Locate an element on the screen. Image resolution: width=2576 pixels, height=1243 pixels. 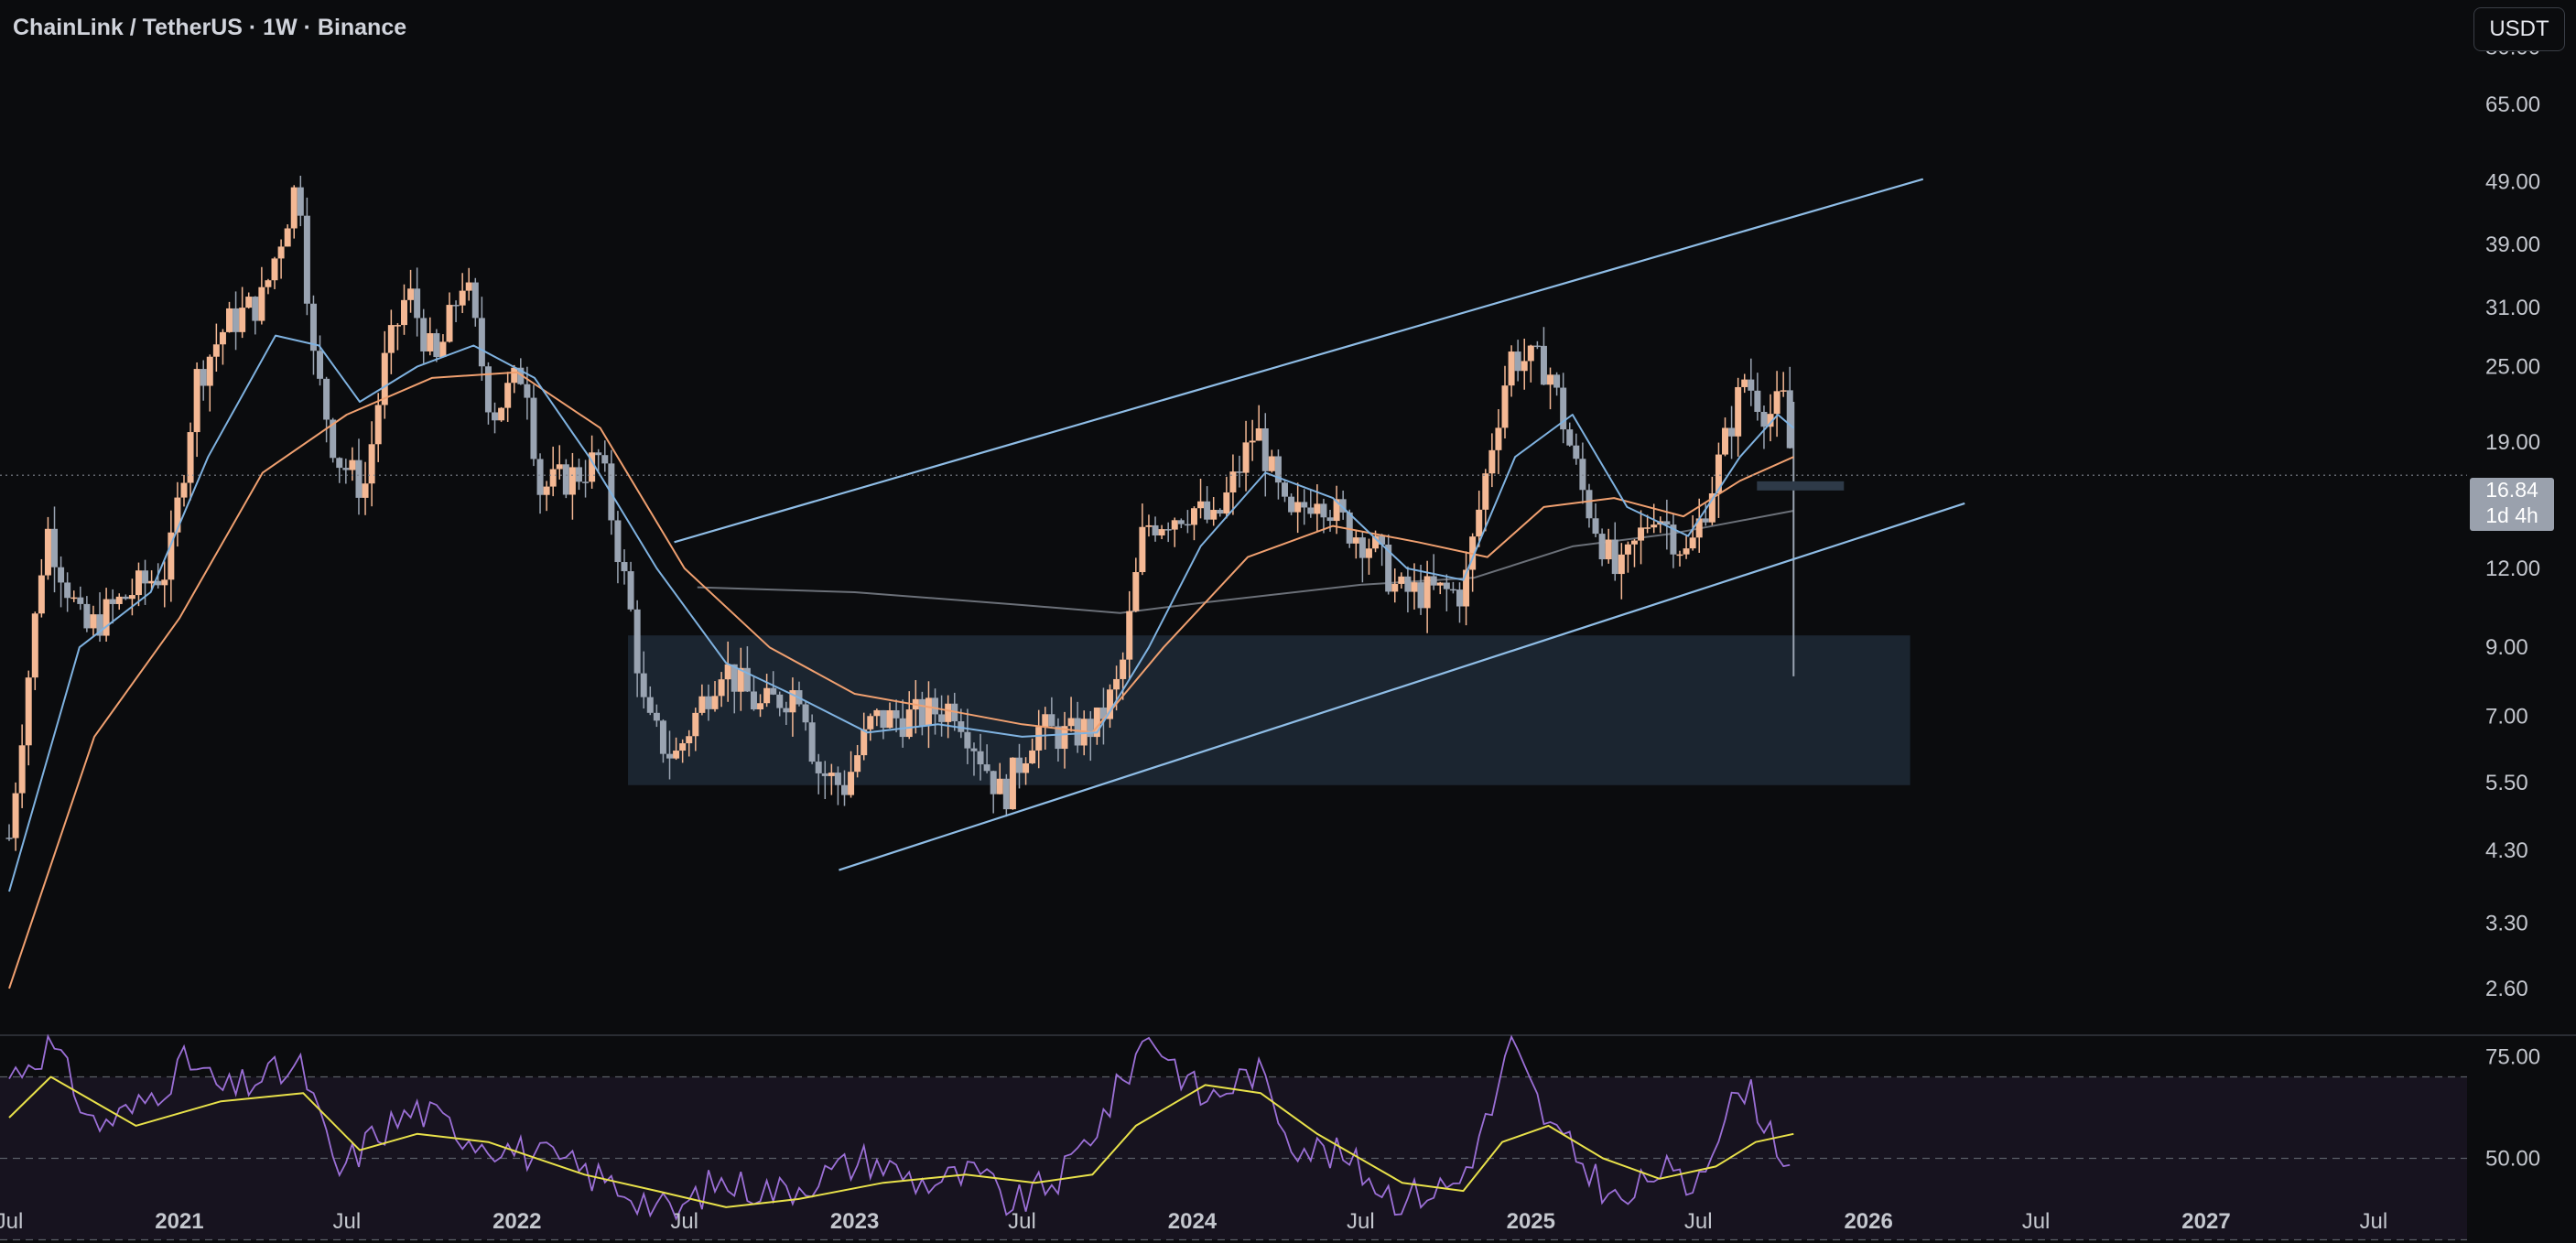
price-tick-label: 3.30 is located at coordinates (2507, 923).